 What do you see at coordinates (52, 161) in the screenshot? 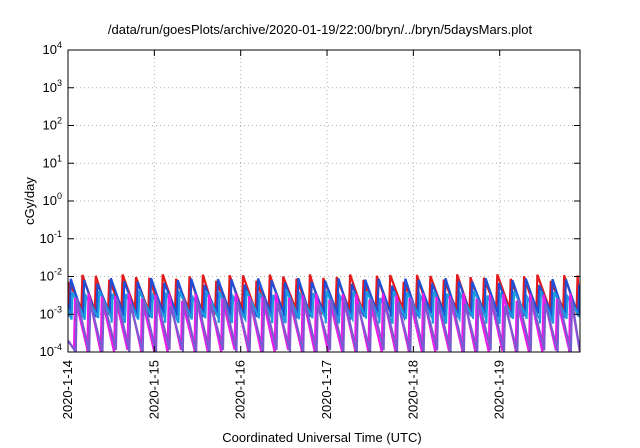
I see `y-tick-label: 10¹` at bounding box center [52, 161].